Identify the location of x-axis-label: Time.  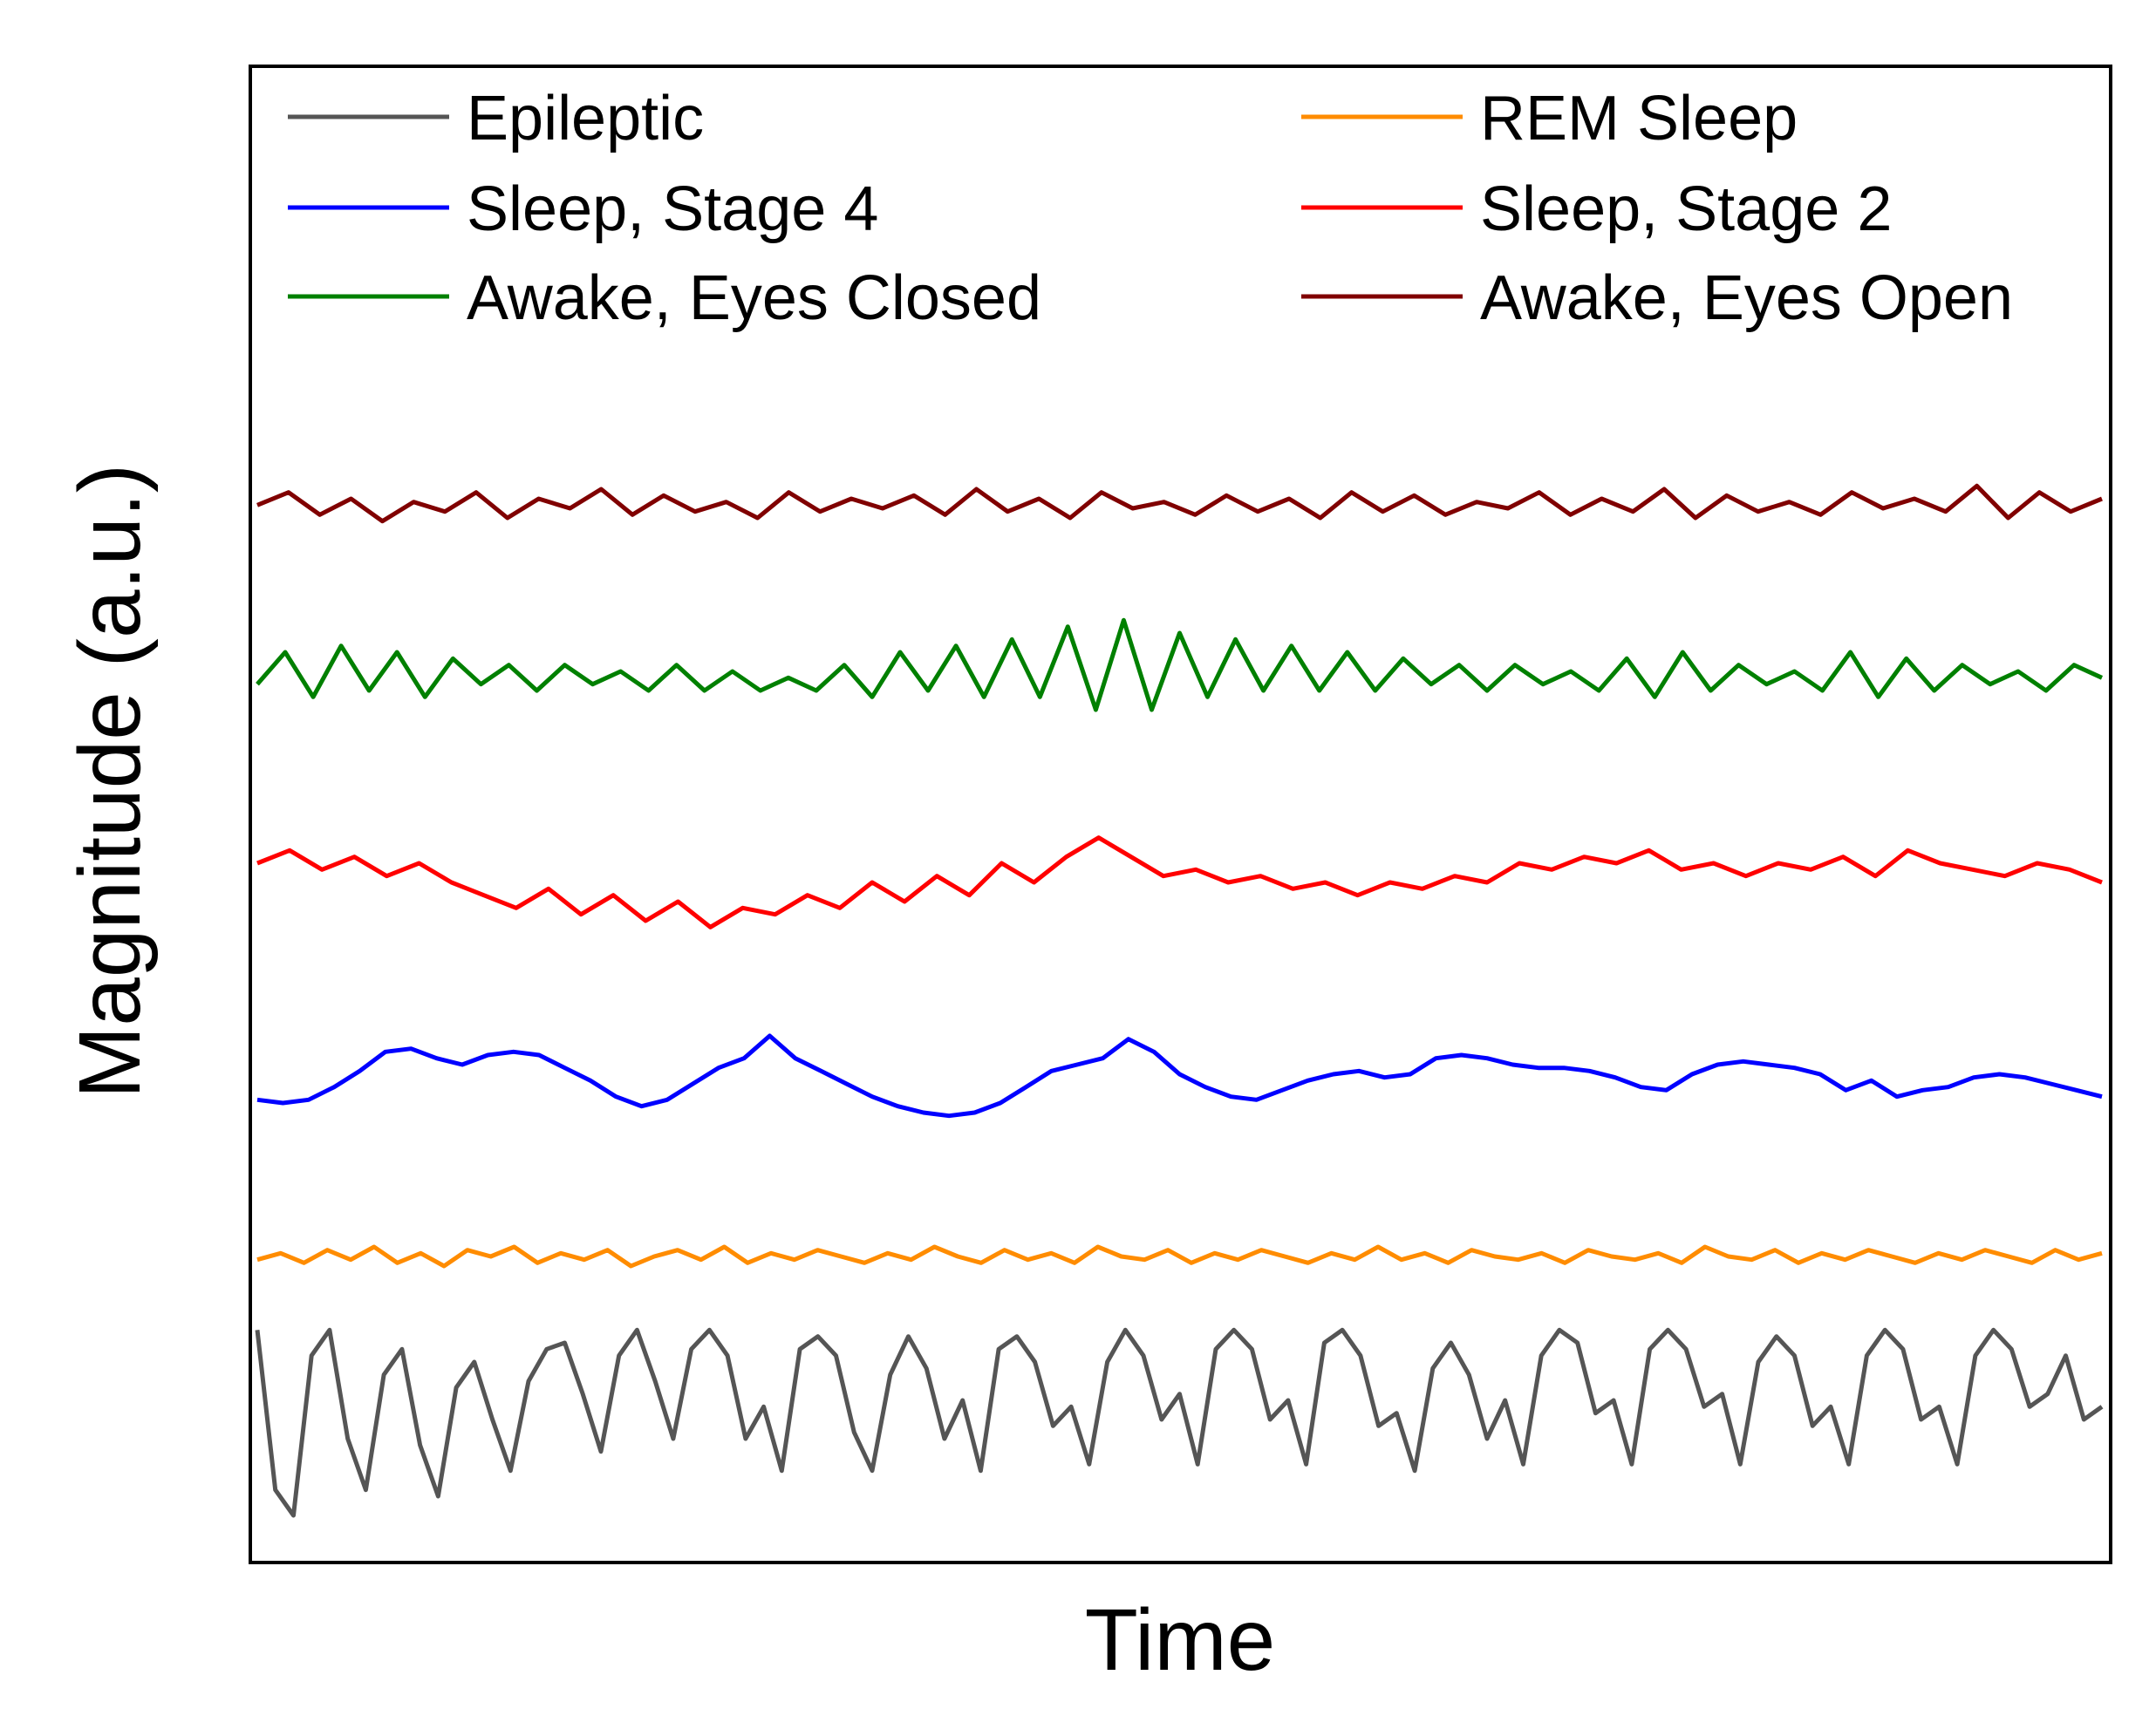
(1180, 1640).